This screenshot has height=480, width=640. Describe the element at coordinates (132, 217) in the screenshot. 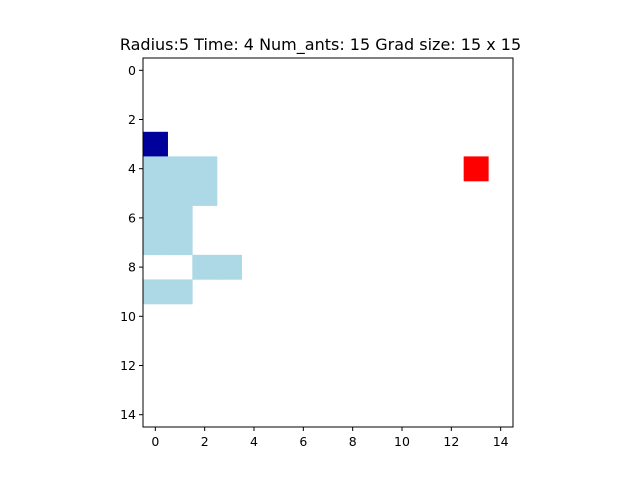

I see `y-tick-label-3: 6` at that location.